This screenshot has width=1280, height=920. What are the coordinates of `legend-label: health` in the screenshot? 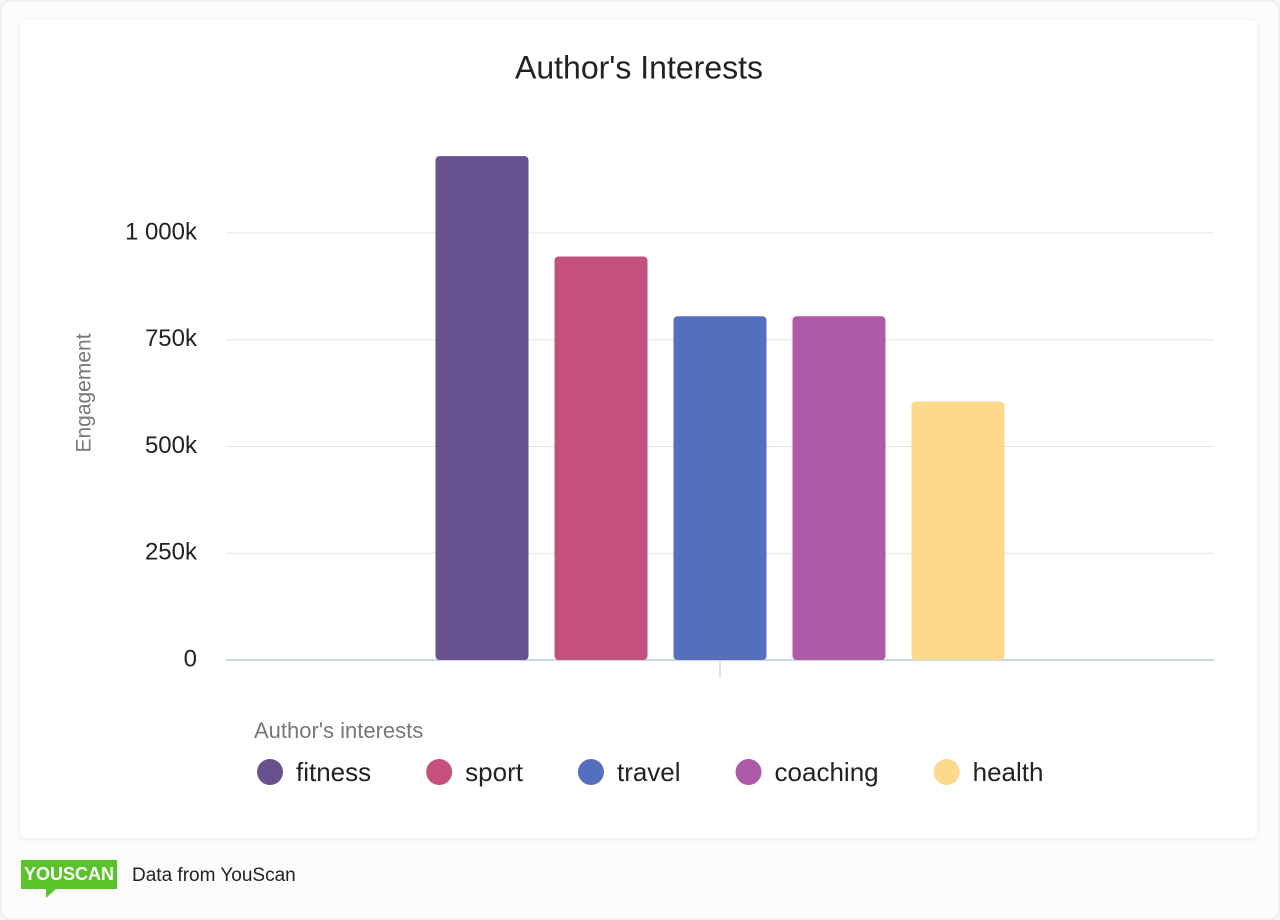 It's located at (1008, 772).